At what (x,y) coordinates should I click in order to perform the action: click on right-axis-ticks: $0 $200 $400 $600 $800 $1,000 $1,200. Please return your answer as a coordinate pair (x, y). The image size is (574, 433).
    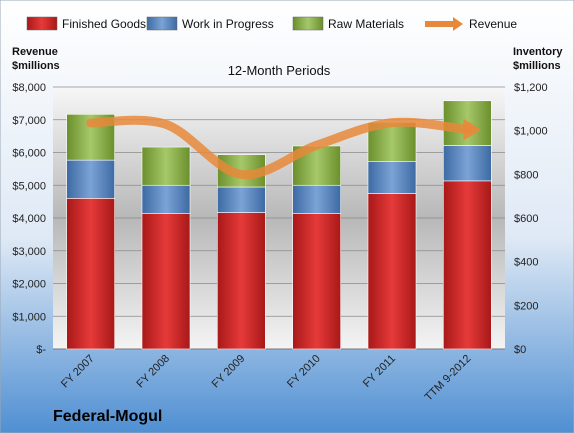
    Looking at the image, I should click on (531, 219).